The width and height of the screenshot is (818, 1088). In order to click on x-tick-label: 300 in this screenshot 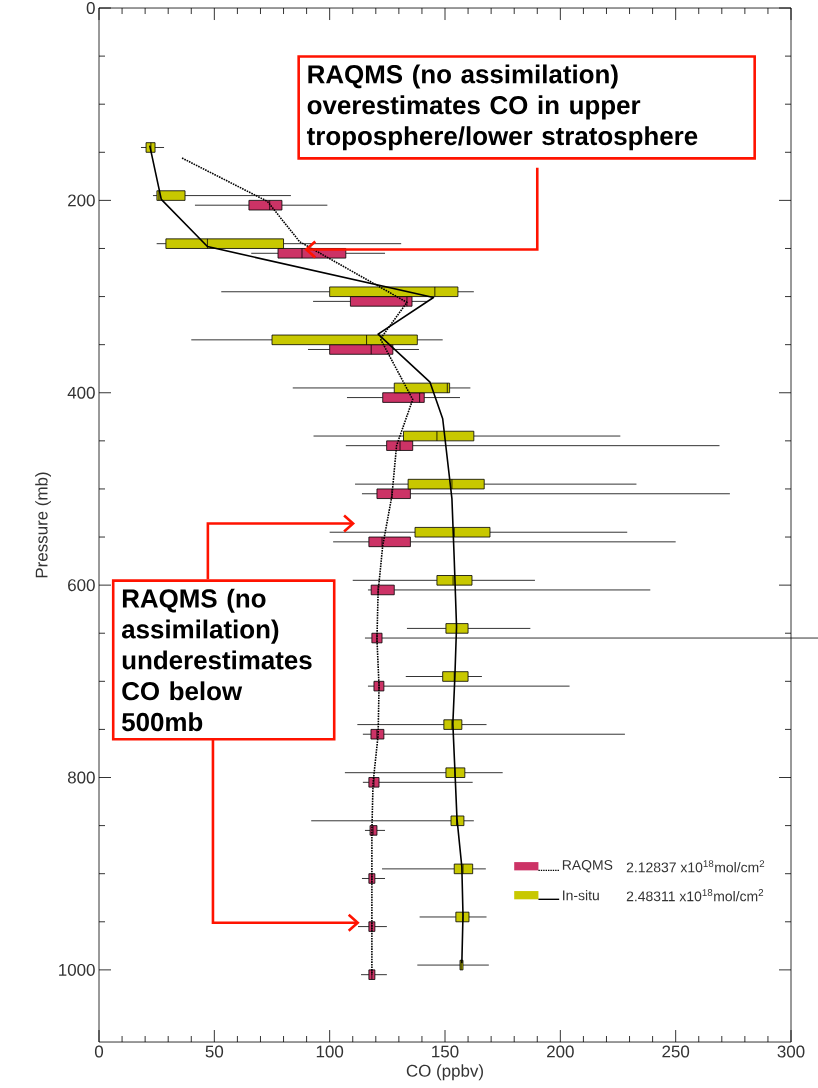, I will do `click(791, 1051)`.